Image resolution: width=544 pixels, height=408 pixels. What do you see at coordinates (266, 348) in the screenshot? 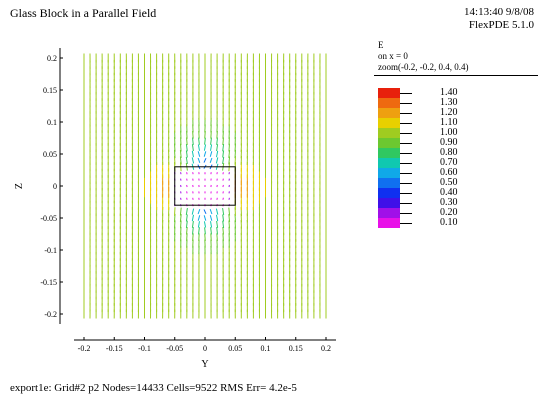
I see `x-tick-label: 0.1` at bounding box center [266, 348].